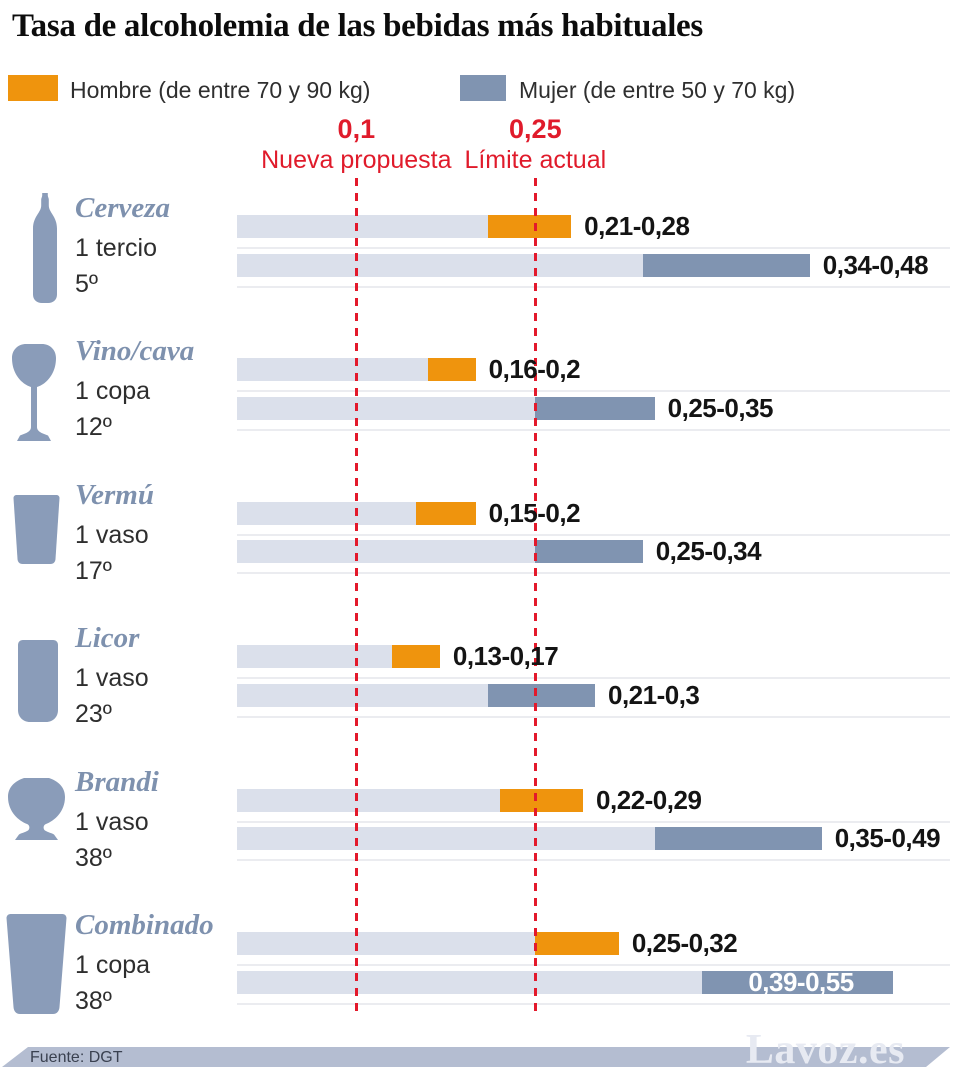  Describe the element at coordinates (535, 160) in the screenshot. I see `threshold-label: Límite actual` at that location.